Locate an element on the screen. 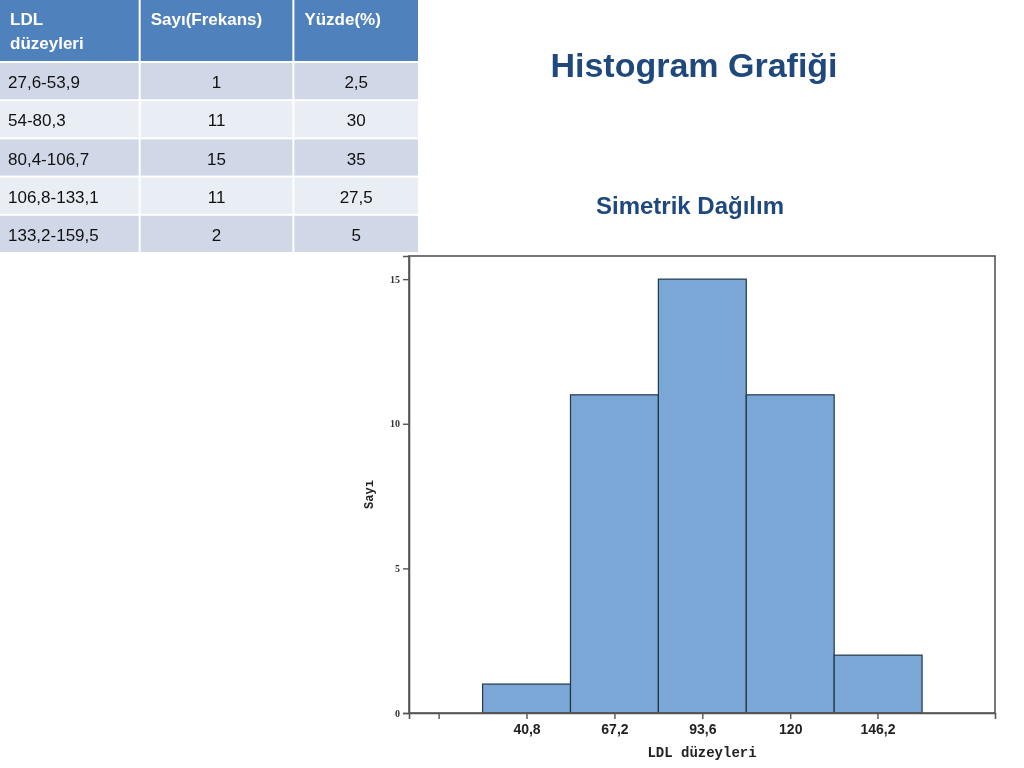  text: LDL düzeyleri is located at coordinates (47, 31).